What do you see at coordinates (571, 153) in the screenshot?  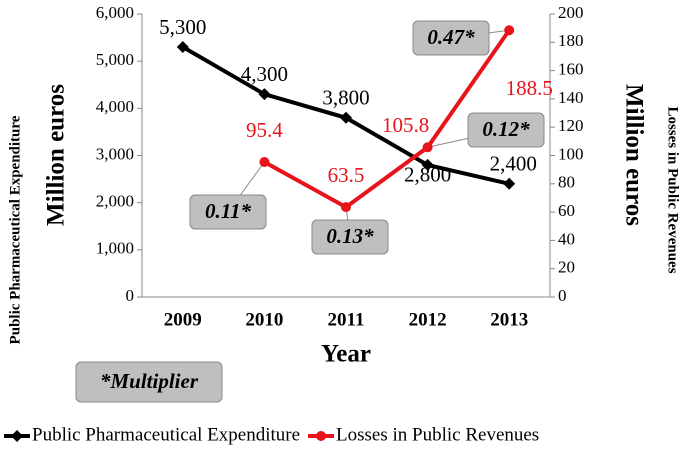 I see `y2-tick-label: 100` at bounding box center [571, 153].